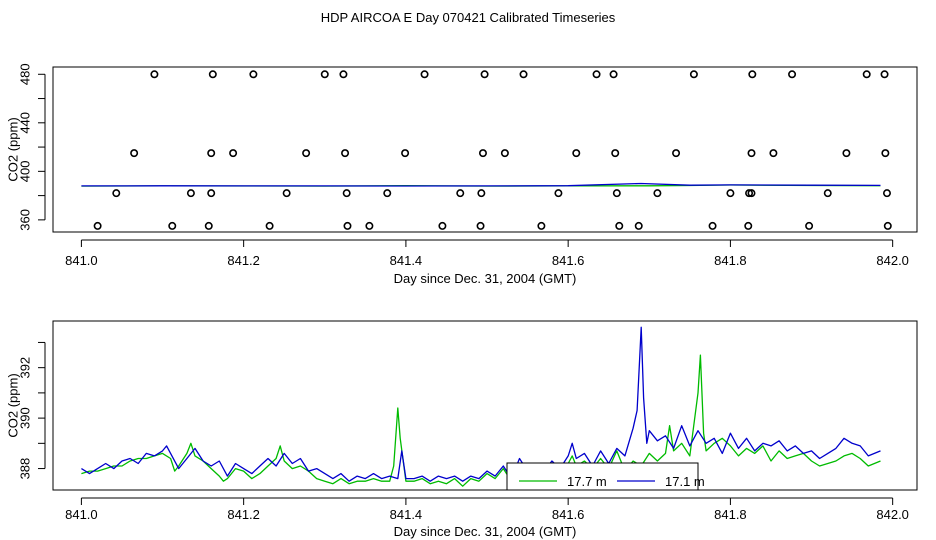  Describe the element at coordinates (24, 74) in the screenshot. I see `y-tick-label: 480` at that location.